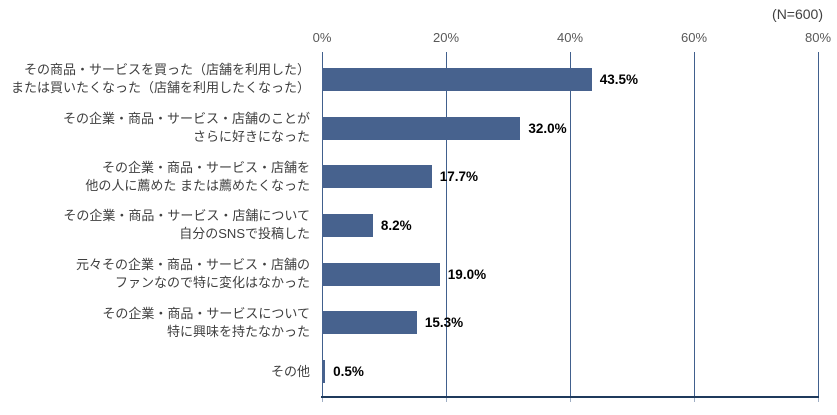 The image size is (837, 415). I want to click on category-label: その企業・商品・サービス・店舗のことが さらに好きになった, so click(186, 128).